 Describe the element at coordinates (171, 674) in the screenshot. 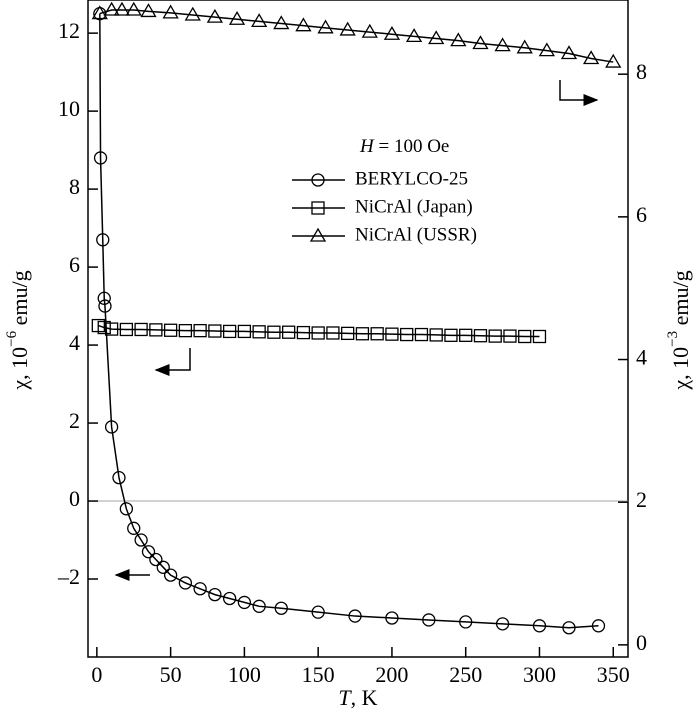

I see `x-tick-label: 50` at that location.